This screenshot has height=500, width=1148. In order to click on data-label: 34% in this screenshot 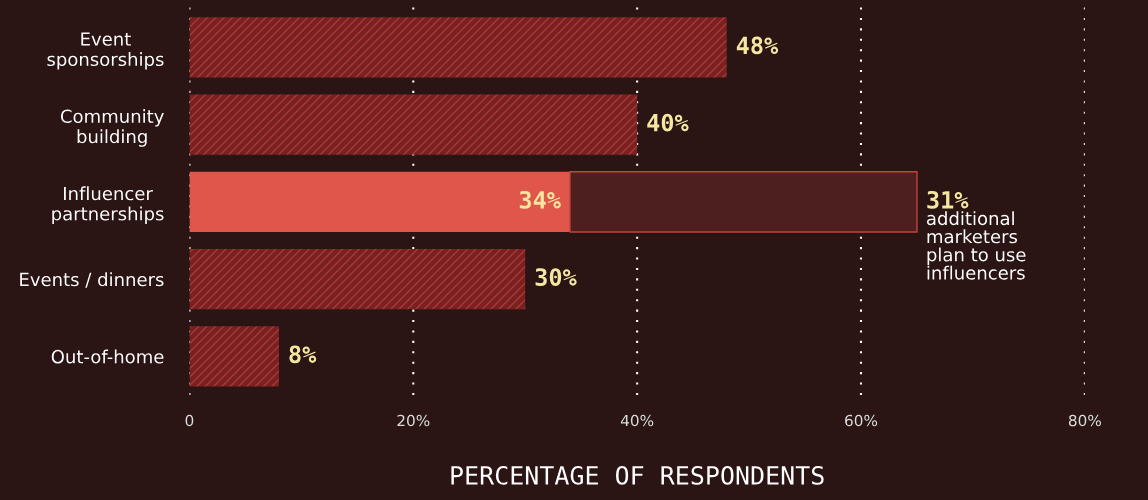, I will do `click(540, 199)`.